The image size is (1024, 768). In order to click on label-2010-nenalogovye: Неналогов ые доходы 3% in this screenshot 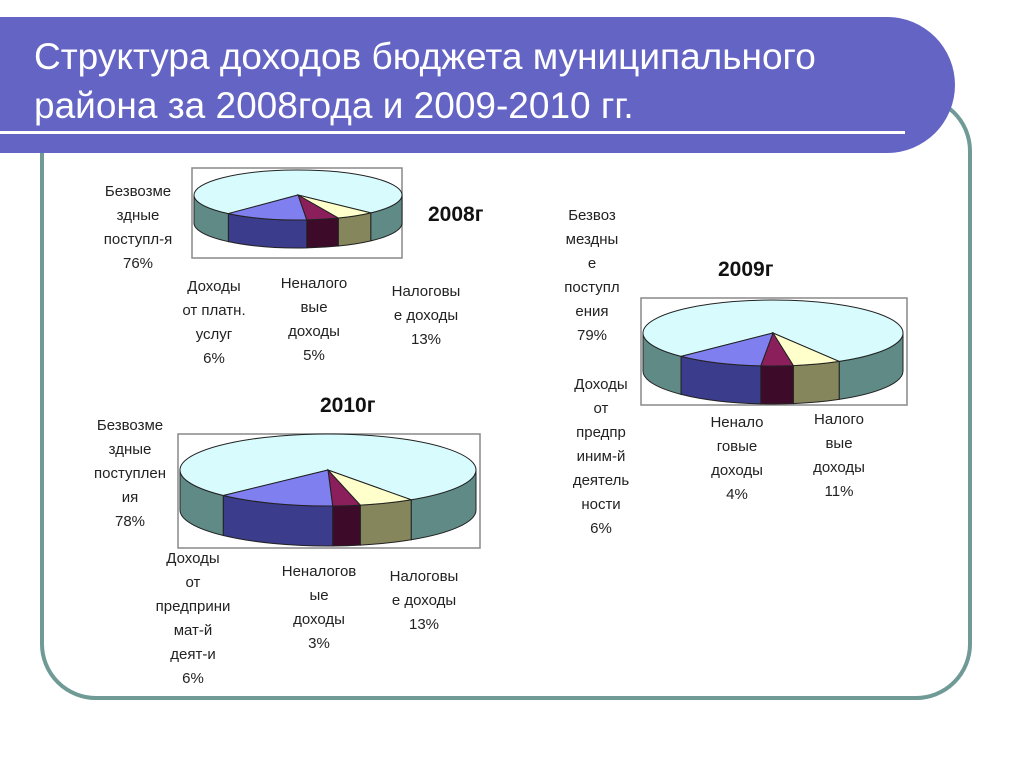, I will do `click(319, 607)`.